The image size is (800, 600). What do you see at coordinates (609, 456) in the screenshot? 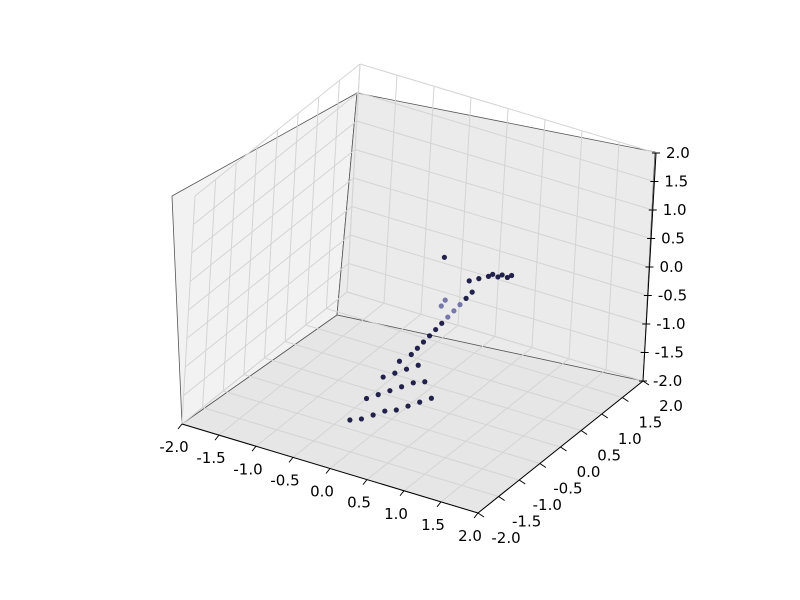
I see `y-tick-label-5: 0.5` at bounding box center [609, 456].